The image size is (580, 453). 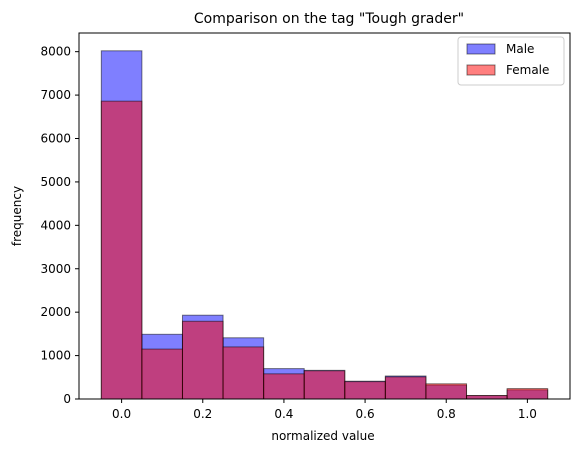 What do you see at coordinates (55, 139) in the screenshot?
I see `y-tick-label: 6000` at bounding box center [55, 139].